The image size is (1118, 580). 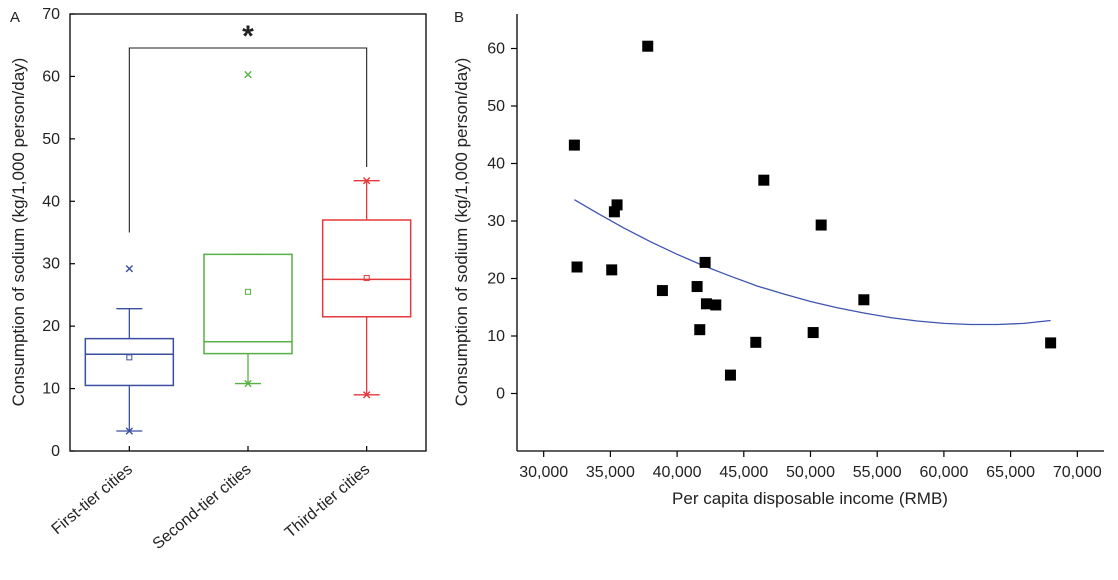 I want to click on x-tick-label: 65,000, so click(x=1010, y=472).